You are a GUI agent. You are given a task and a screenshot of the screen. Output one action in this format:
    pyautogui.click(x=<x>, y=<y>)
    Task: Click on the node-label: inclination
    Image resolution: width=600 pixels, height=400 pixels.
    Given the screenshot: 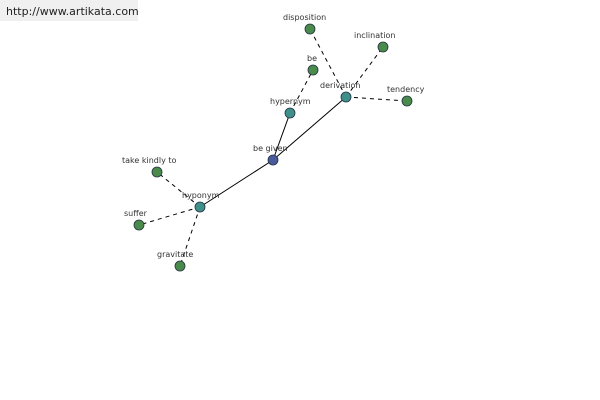 What is the action you would take?
    pyautogui.click(x=374, y=35)
    